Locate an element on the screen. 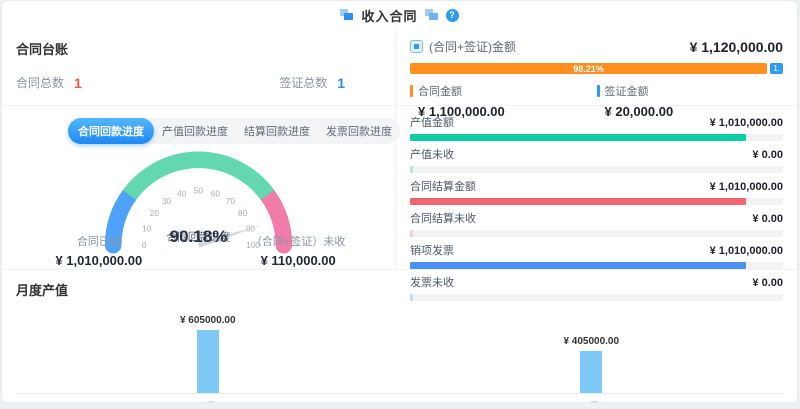 This screenshot has width=800, height=409. page-header: 收入合同 ? is located at coordinates (399, 15).